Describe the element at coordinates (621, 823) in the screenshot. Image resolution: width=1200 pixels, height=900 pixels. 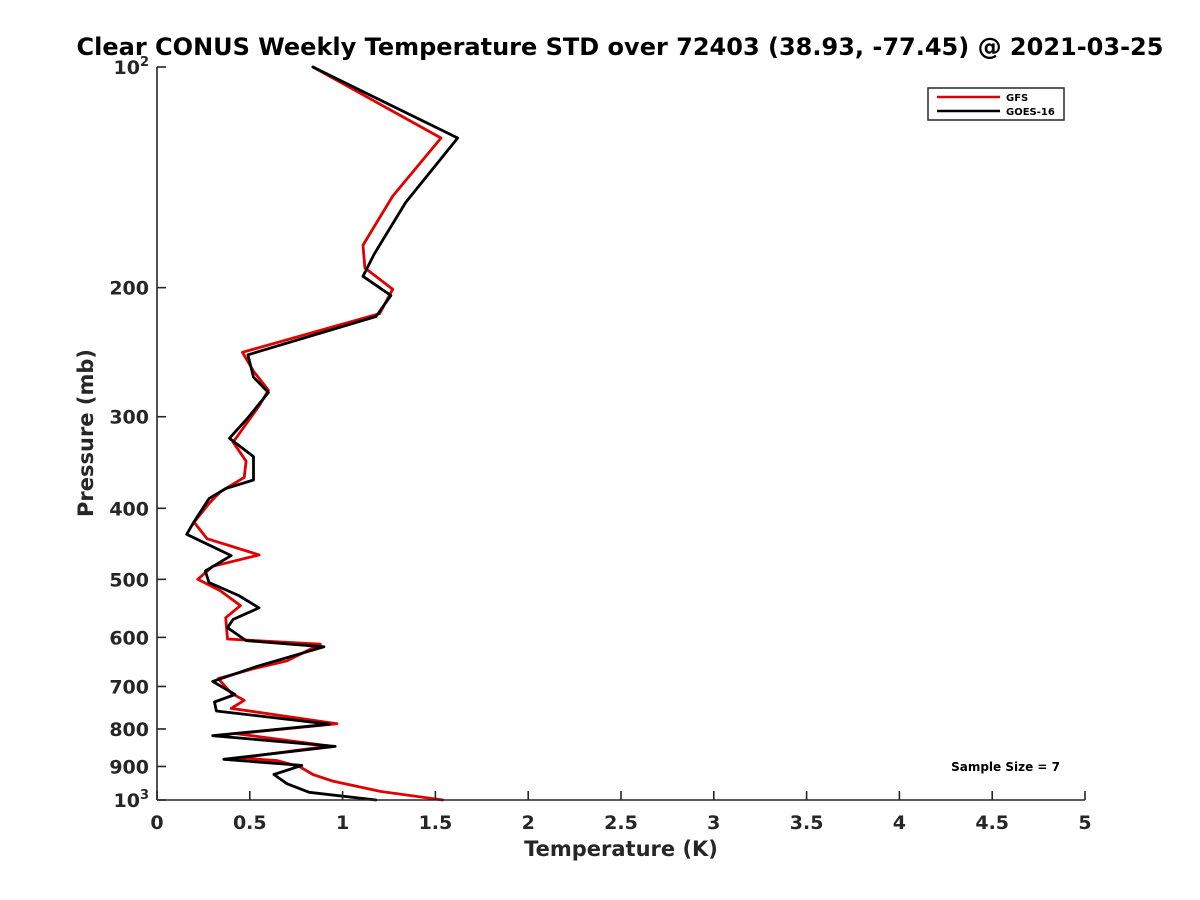
I see `x-tick-label: 2.5` at that location.